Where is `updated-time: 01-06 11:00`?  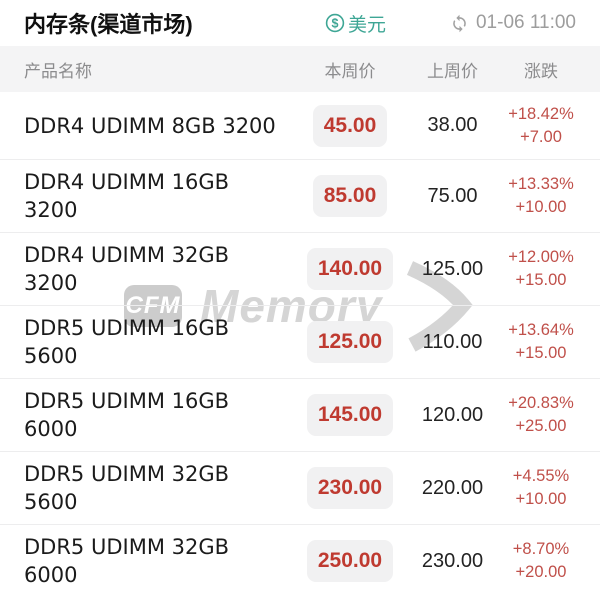
updated-time: 01-06 11:00 is located at coordinates (525, 22).